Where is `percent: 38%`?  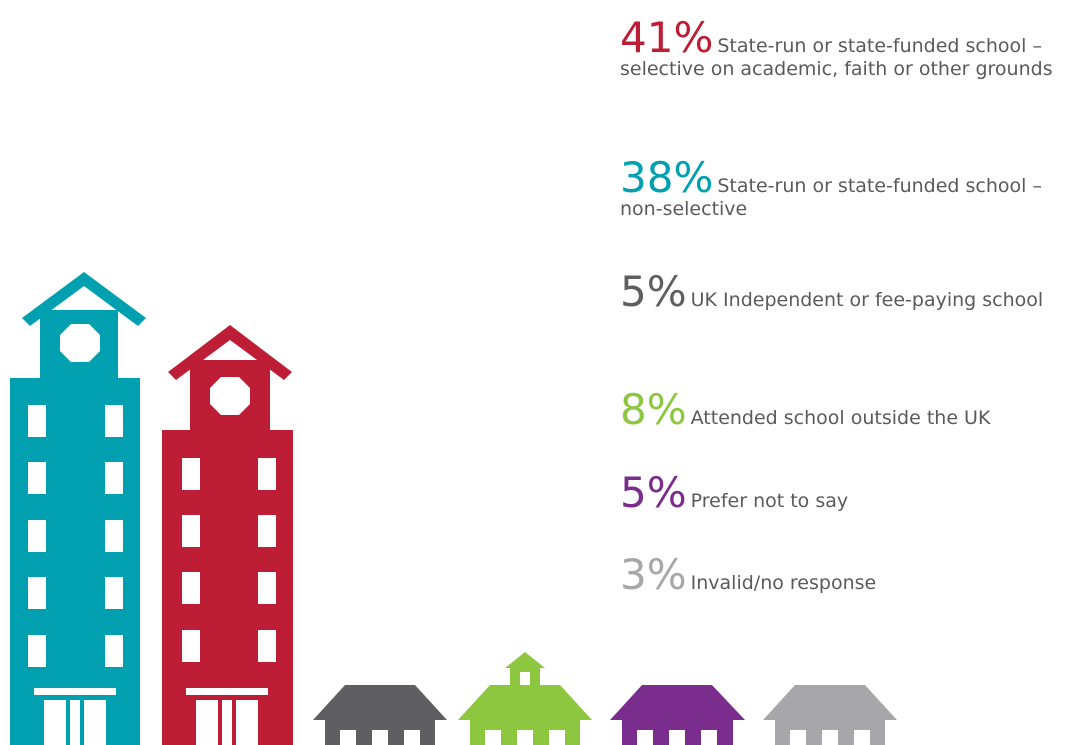
percent: 38% is located at coordinates (667, 177).